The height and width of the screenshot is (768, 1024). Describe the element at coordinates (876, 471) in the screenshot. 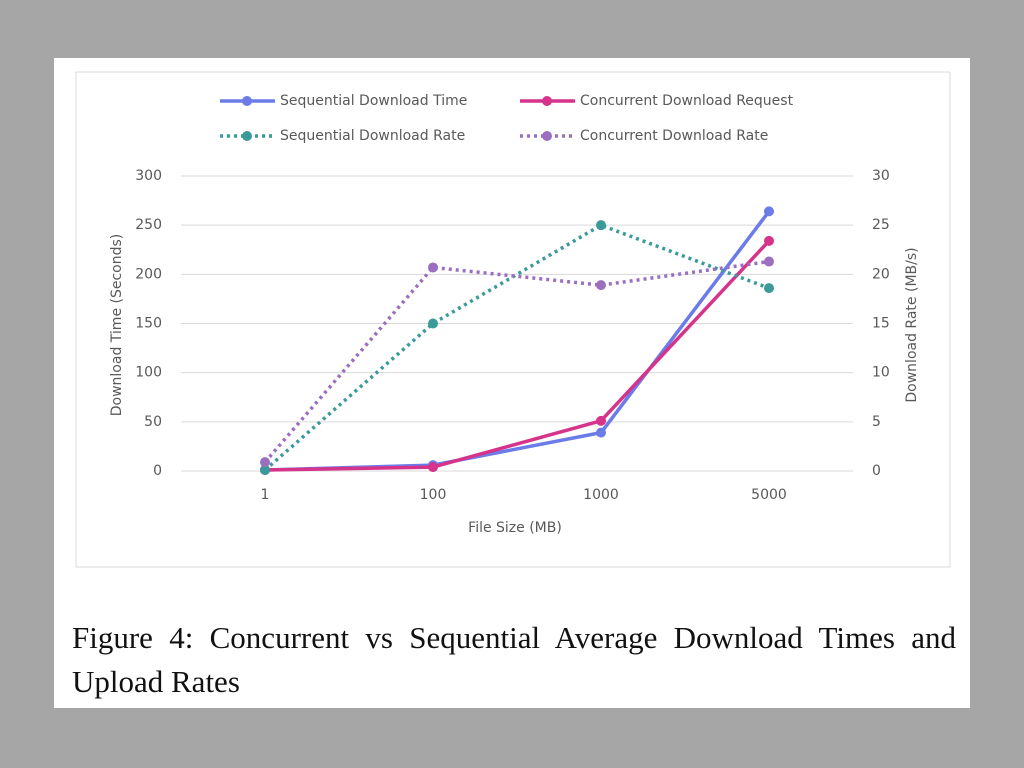

I see `y2-tick-label: 0` at that location.